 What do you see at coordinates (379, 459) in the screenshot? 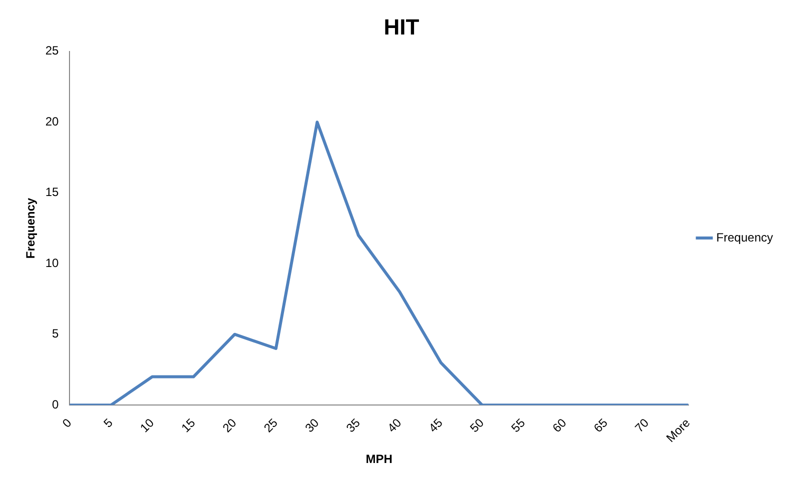
I see `x-axis-title: MPH` at bounding box center [379, 459].